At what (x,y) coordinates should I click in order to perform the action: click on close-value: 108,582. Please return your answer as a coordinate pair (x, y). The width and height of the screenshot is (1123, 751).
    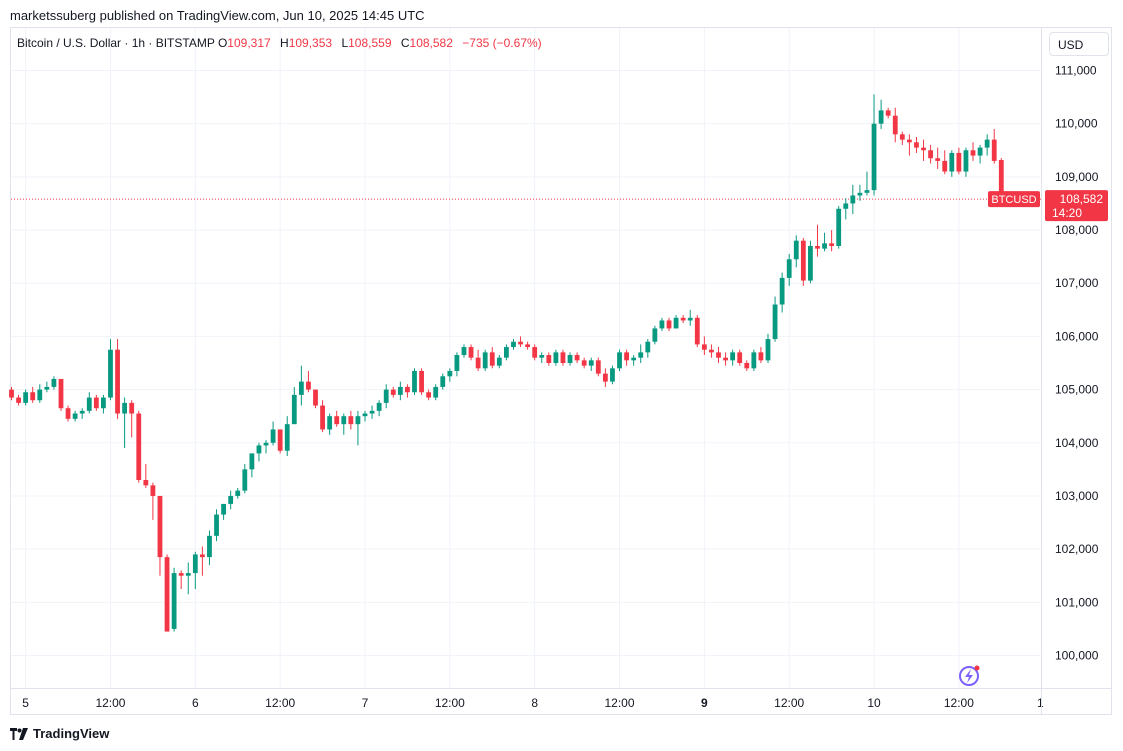
    Looking at the image, I should click on (431, 43).